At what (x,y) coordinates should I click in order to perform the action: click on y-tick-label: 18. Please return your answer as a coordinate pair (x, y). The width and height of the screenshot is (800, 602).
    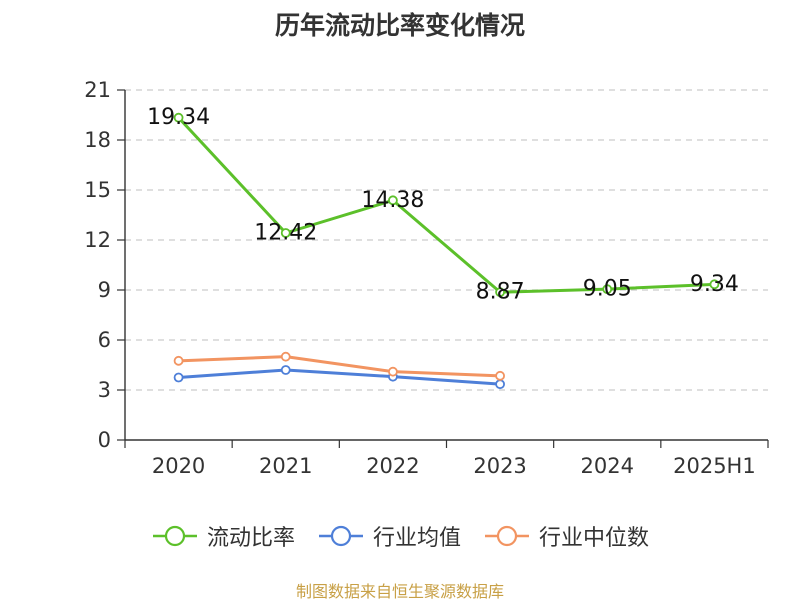
    Looking at the image, I should click on (97, 140).